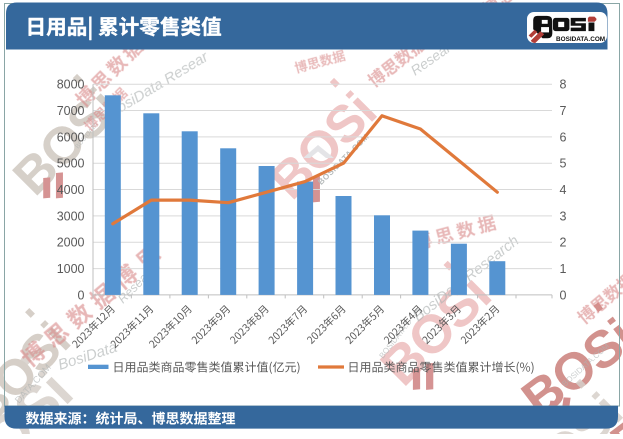 Image resolution: width=623 pixels, height=439 pixels. What do you see at coordinates (71, 137) in the screenshot?
I see `svg-text: 6000` at bounding box center [71, 137].